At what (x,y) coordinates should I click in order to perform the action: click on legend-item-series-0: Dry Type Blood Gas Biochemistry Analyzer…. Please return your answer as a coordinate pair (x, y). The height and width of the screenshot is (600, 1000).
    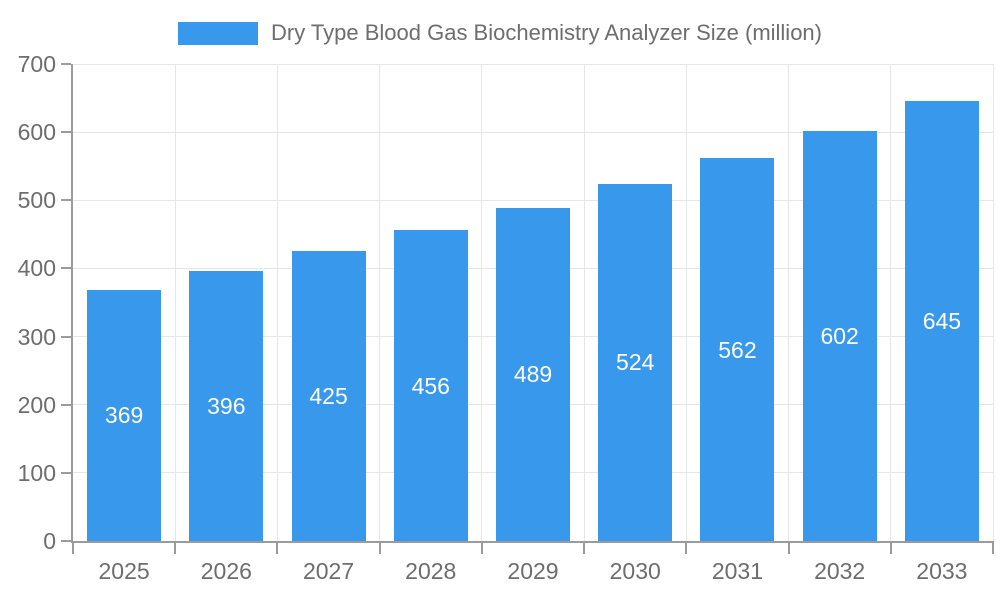
    Looking at the image, I should click on (499, 33).